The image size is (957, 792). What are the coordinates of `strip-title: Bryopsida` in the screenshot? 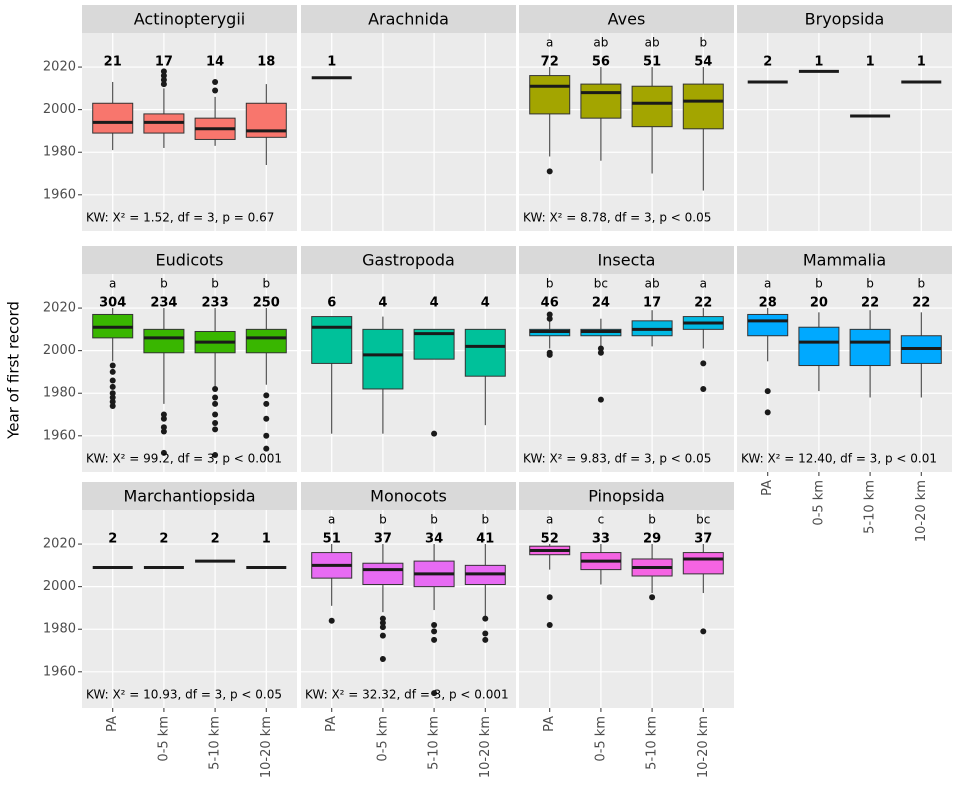 It's located at (845, 19).